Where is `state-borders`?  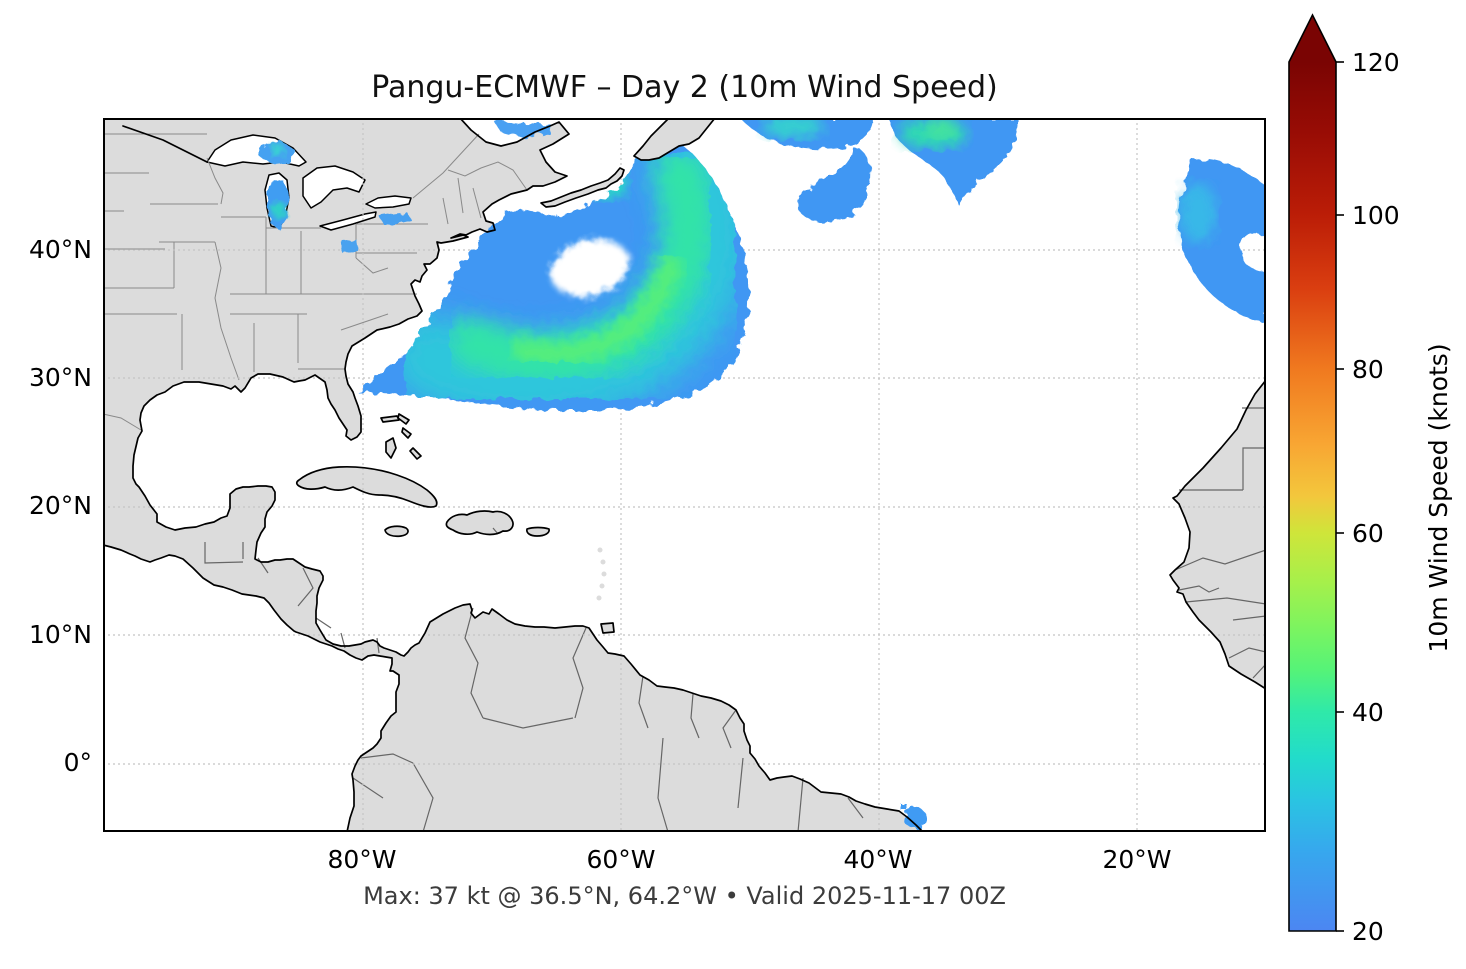 state-borders is located at coordinates (315, 282).